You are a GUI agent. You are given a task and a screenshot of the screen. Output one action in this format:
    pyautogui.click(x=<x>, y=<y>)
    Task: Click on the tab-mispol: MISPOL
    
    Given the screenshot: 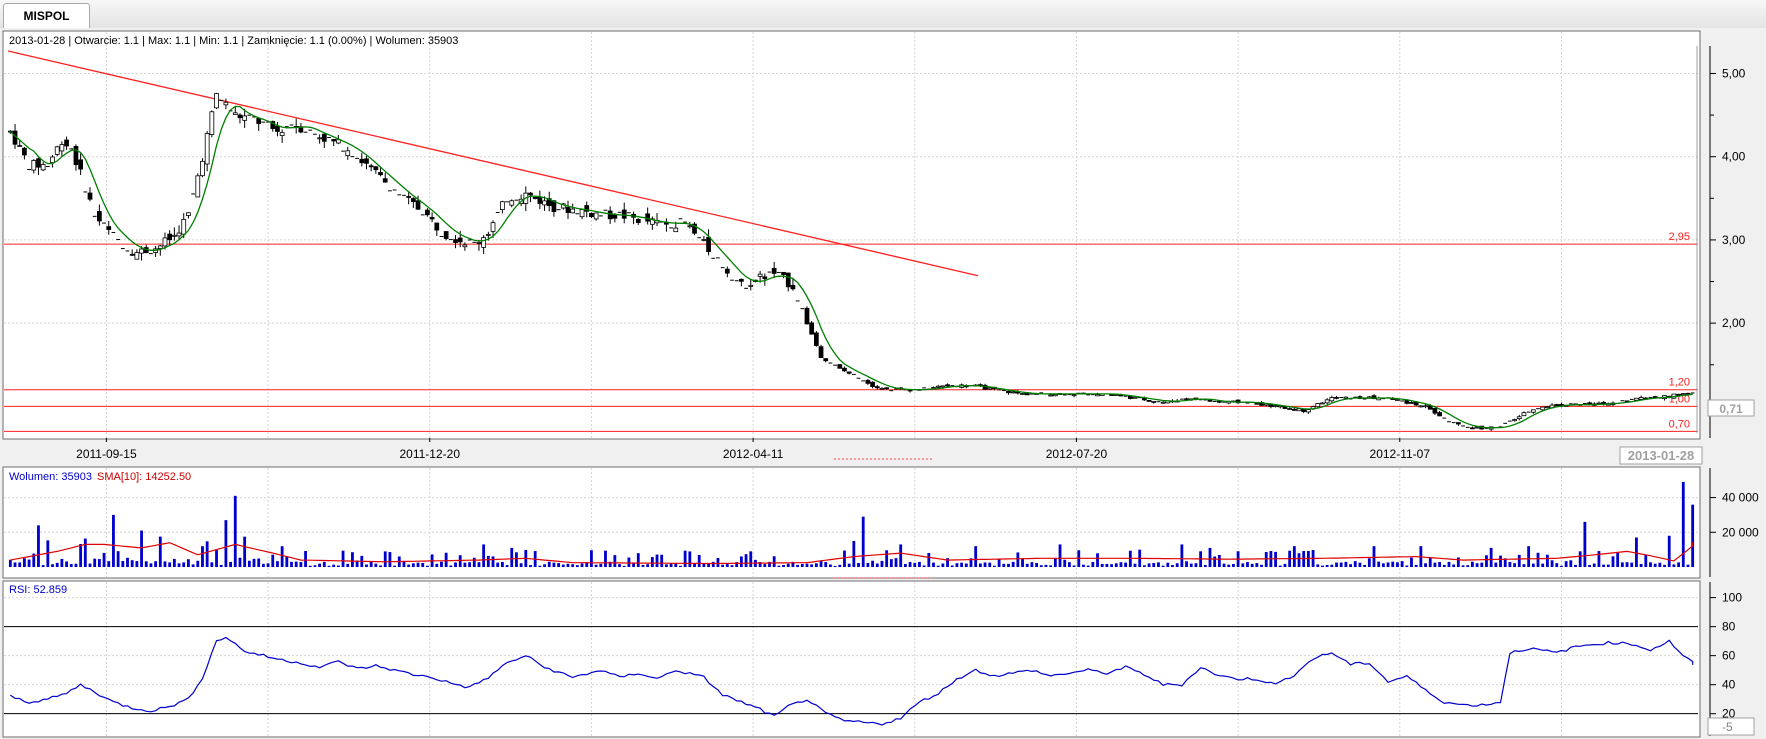 What is the action you would take?
    pyautogui.click(x=46, y=16)
    